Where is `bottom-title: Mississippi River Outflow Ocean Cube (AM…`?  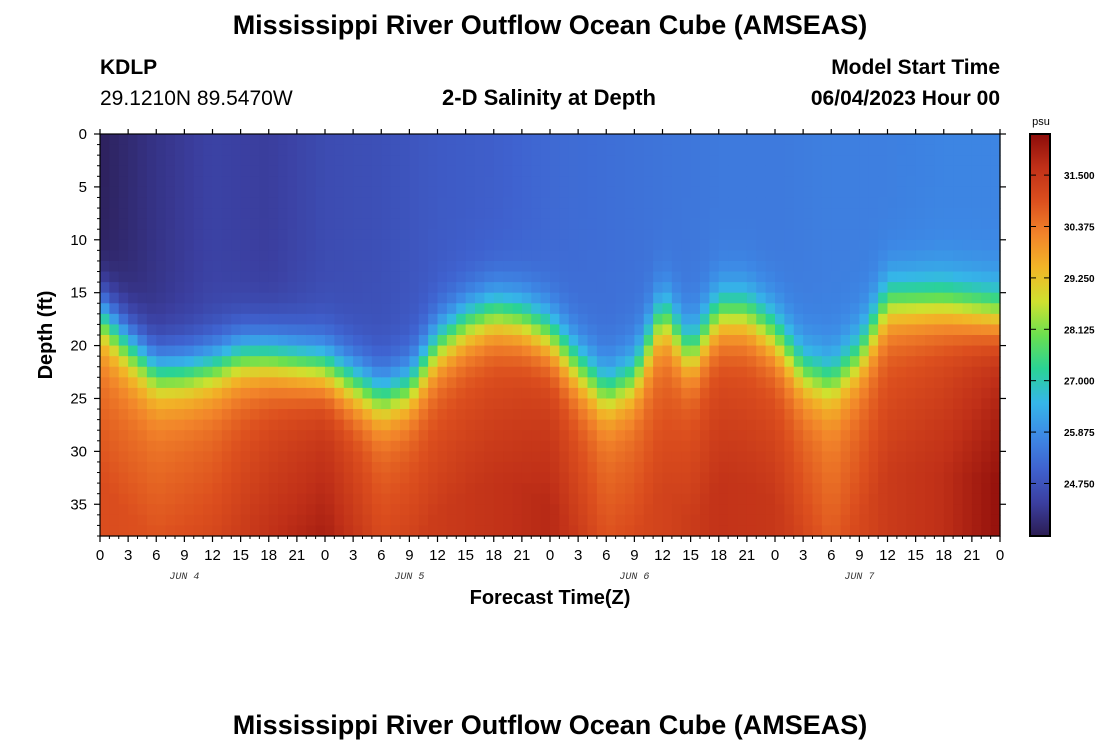
bottom-title: Mississippi River Outflow Ocean Cube (AM… is located at coordinates (550, 725).